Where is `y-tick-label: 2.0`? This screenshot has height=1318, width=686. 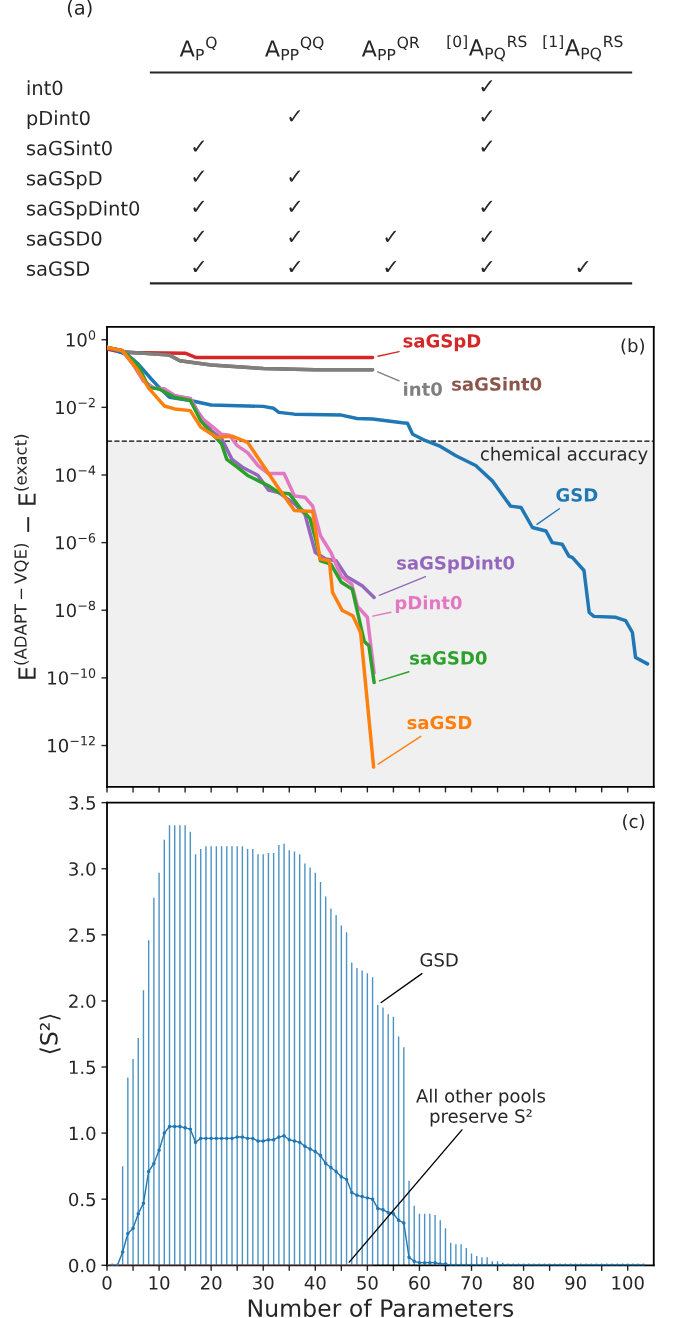
y-tick-label: 2.0 is located at coordinates (82, 1001).